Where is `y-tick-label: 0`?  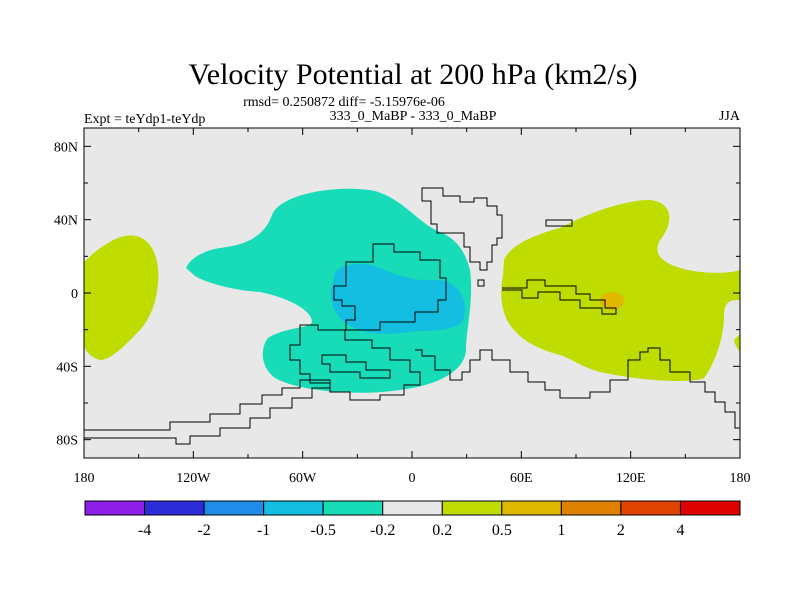 y-tick-label: 0 is located at coordinates (74, 294).